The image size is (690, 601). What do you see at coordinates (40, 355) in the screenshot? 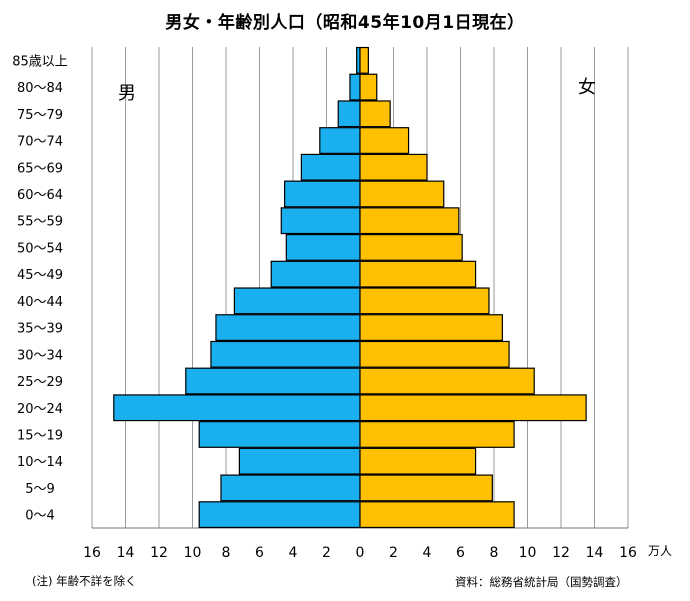
I see `category-label: 30〜34` at bounding box center [40, 355].